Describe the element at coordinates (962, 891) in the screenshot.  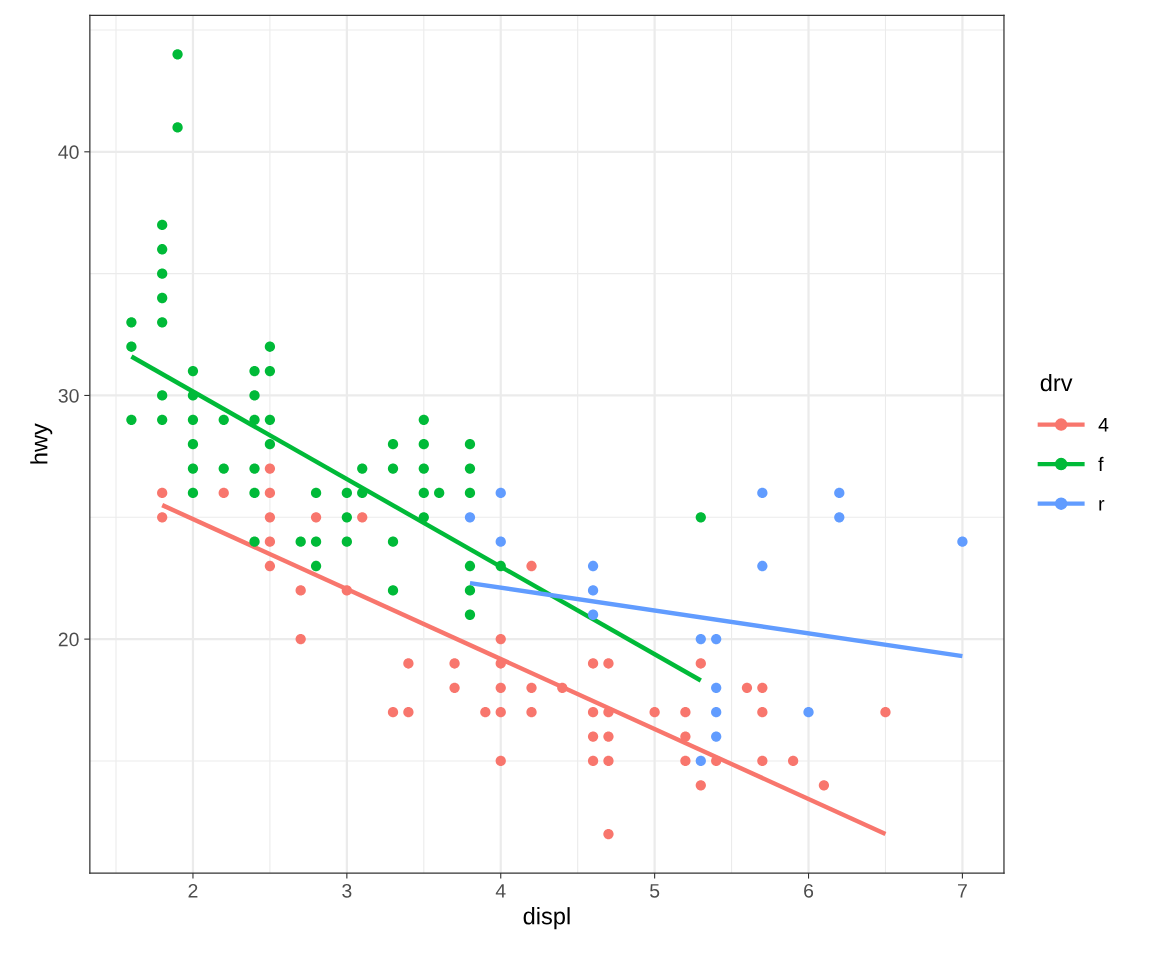
I see `x-tick-label: 7` at that location.